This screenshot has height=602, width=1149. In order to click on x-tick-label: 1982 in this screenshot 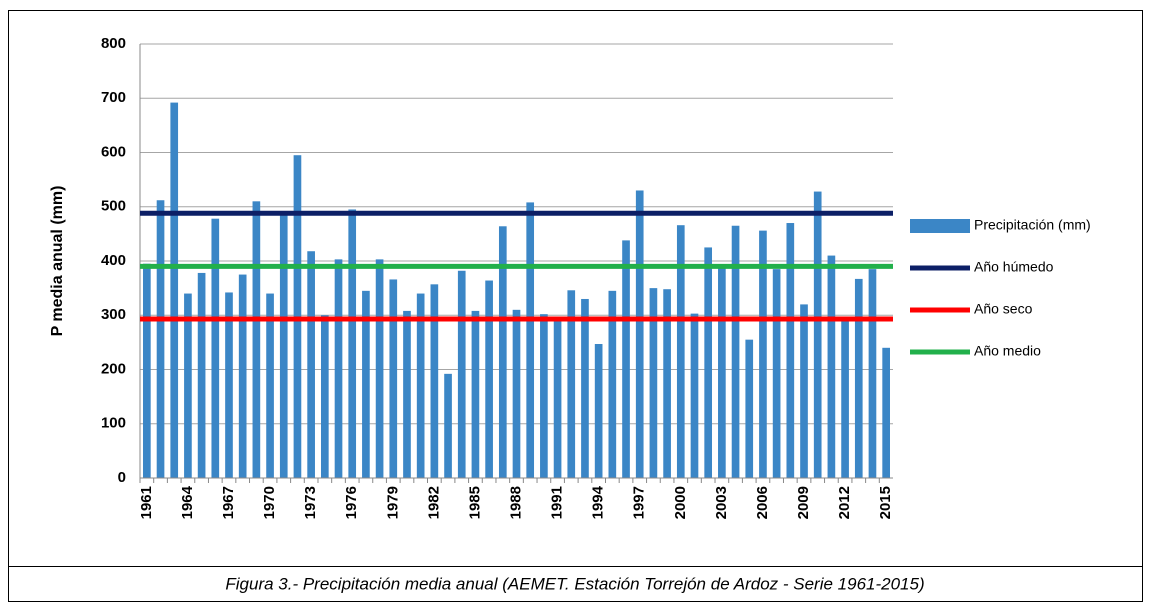, I will do `click(433, 502)`.